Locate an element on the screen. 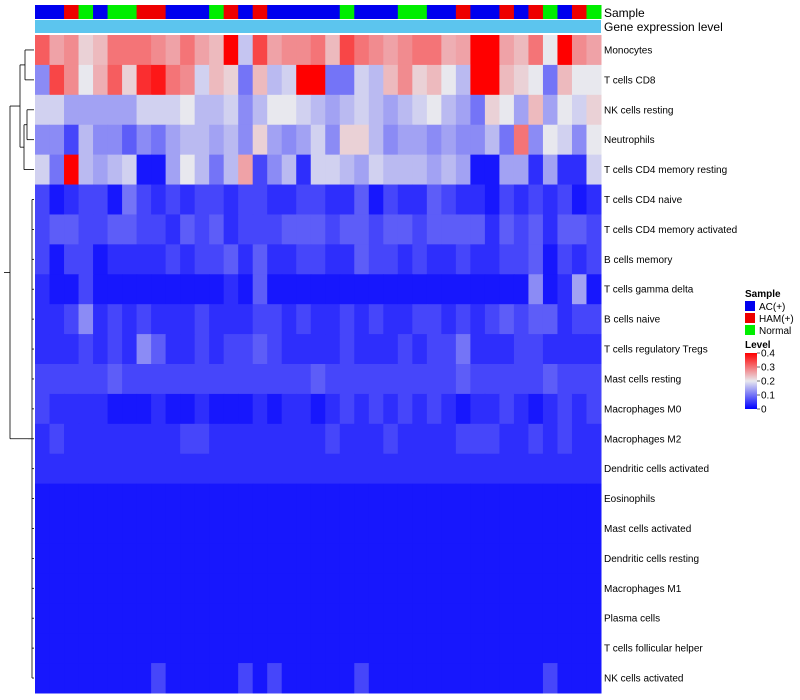 Image resolution: width=800 pixels, height=700 pixels. level-legend-title: Level is located at coordinates (758, 345).